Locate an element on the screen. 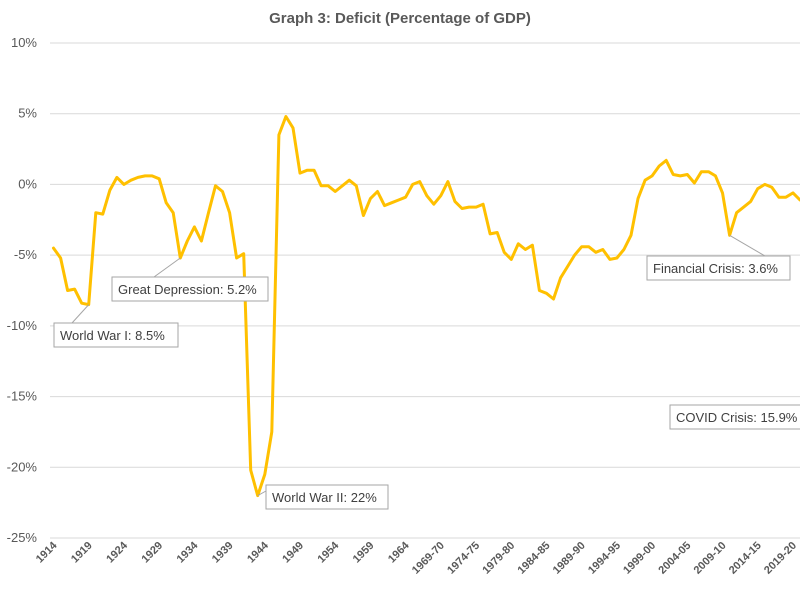 The image size is (800, 600). x-tick-label: 1969-70 is located at coordinates (428, 558).